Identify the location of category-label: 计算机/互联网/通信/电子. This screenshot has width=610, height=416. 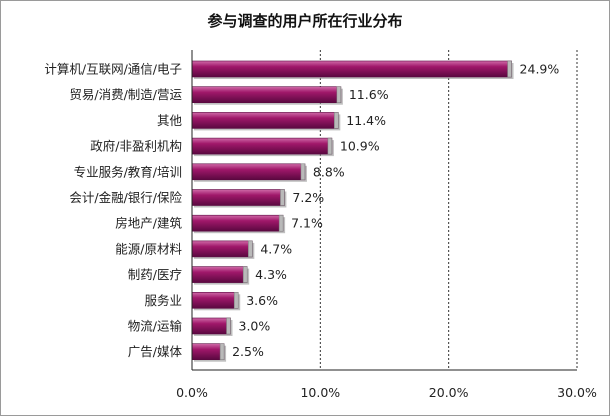
(113, 69).